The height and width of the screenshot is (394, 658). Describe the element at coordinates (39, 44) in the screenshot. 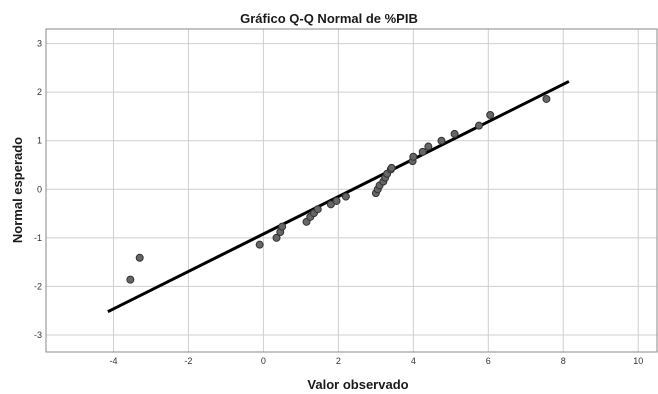

I see `y-tick-label: 3` at that location.